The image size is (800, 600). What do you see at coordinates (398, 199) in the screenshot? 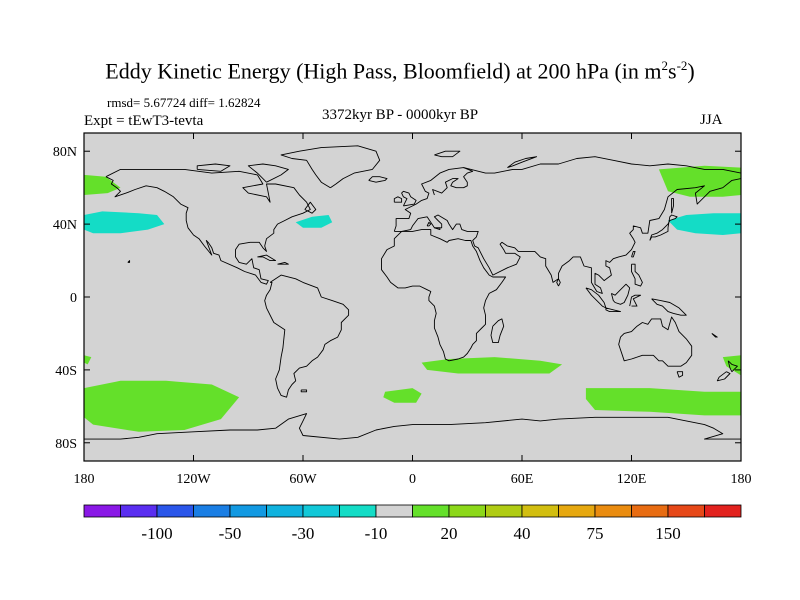
I see `coastline-ireland` at bounding box center [398, 199].